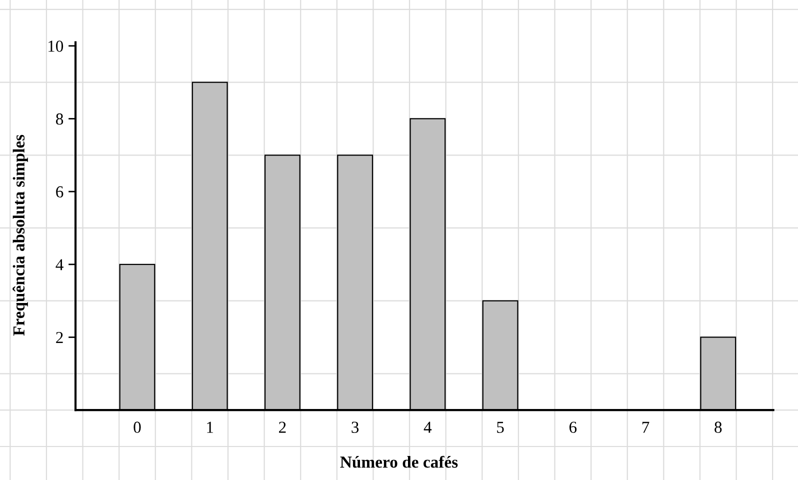 Image resolution: width=798 pixels, height=480 pixels. What do you see at coordinates (646, 427) in the screenshot?
I see `x-tick-label: 7` at bounding box center [646, 427].